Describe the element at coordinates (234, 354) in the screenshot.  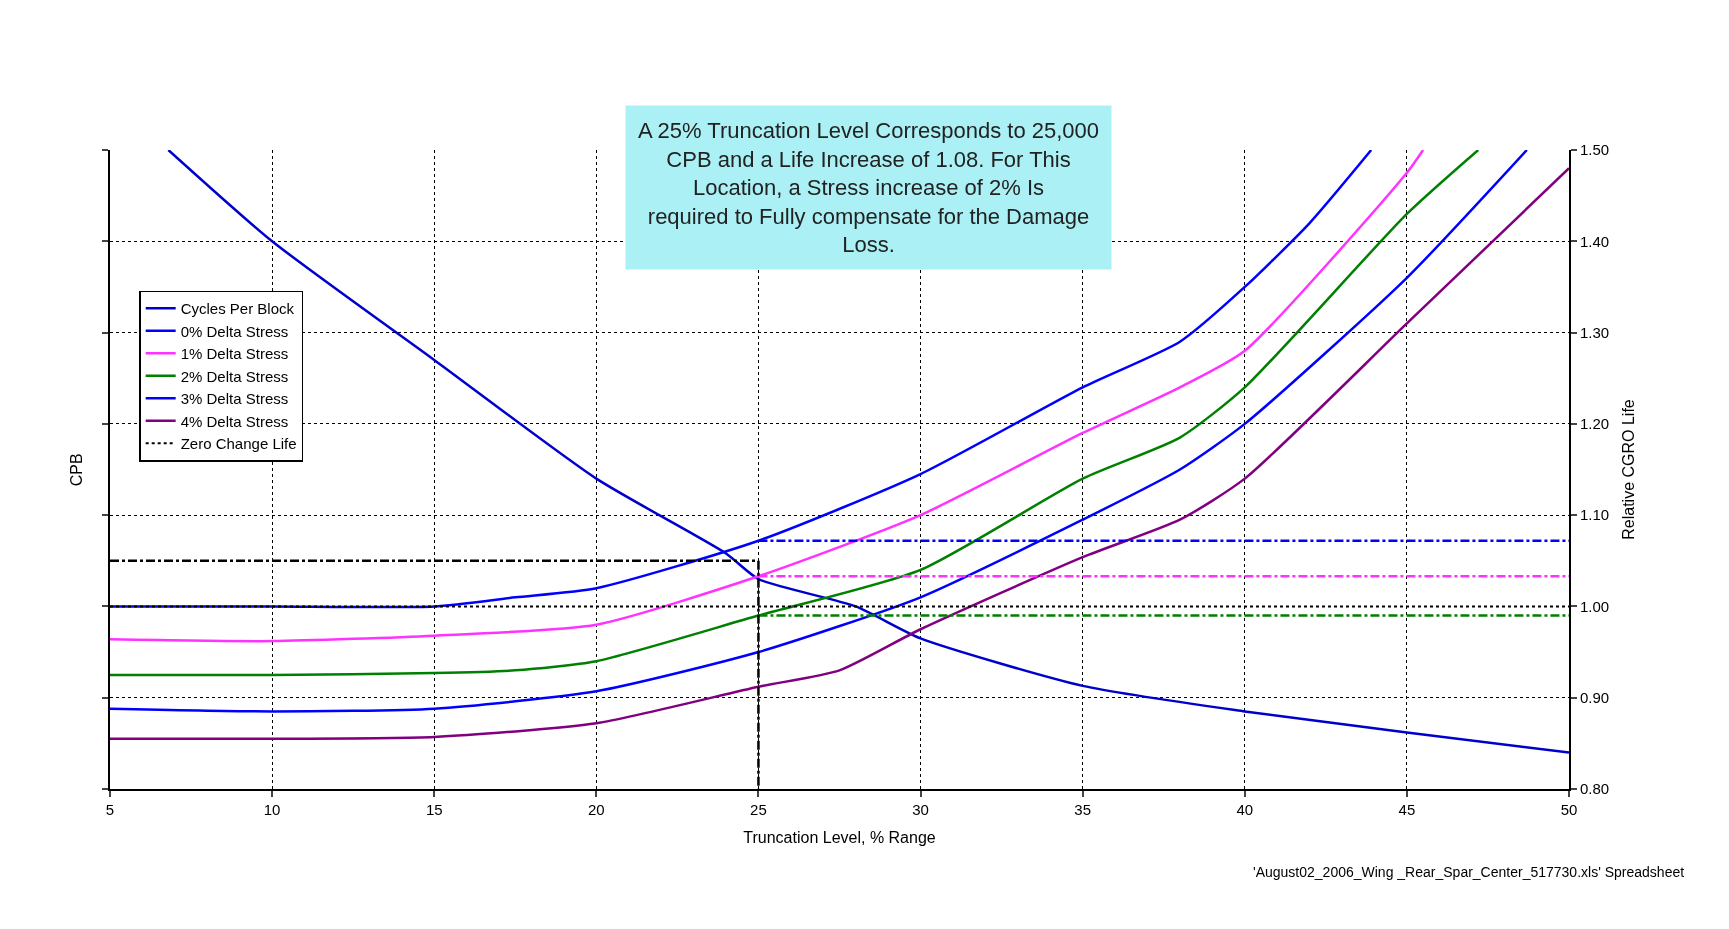
I see `legend-label: 1% Delta Stress` at that location.